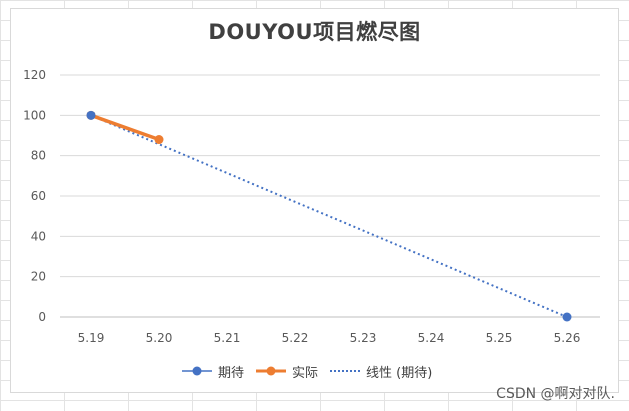 This screenshot has height=411, width=629. I want to click on y-tick-label: 60, so click(38, 196).